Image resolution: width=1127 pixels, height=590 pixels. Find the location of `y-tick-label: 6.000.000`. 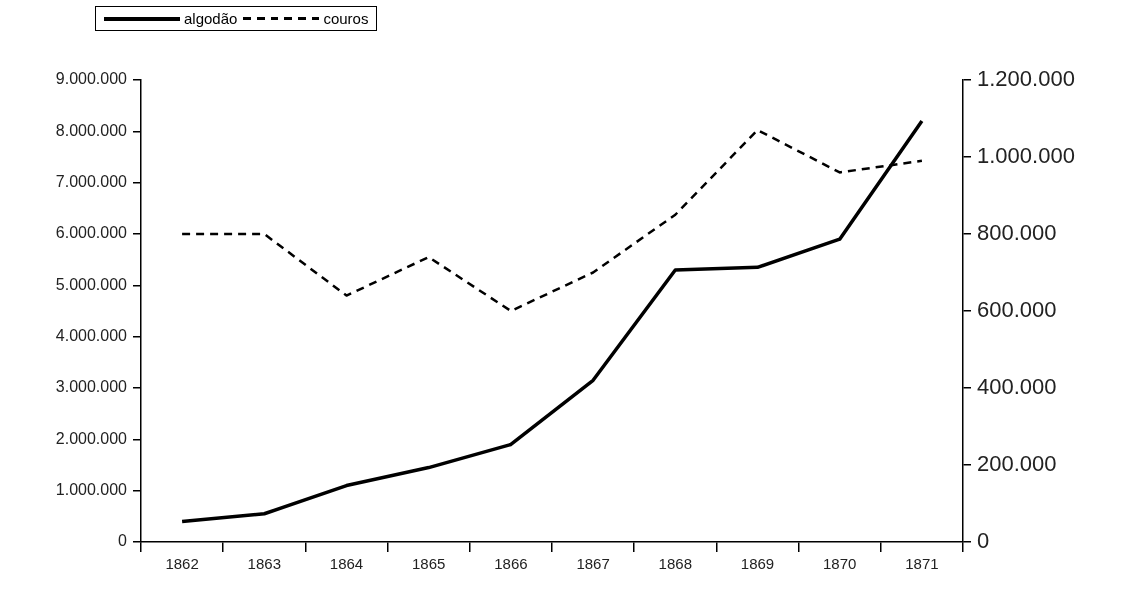

y-tick-label: 6.000.000 is located at coordinates (91, 233).